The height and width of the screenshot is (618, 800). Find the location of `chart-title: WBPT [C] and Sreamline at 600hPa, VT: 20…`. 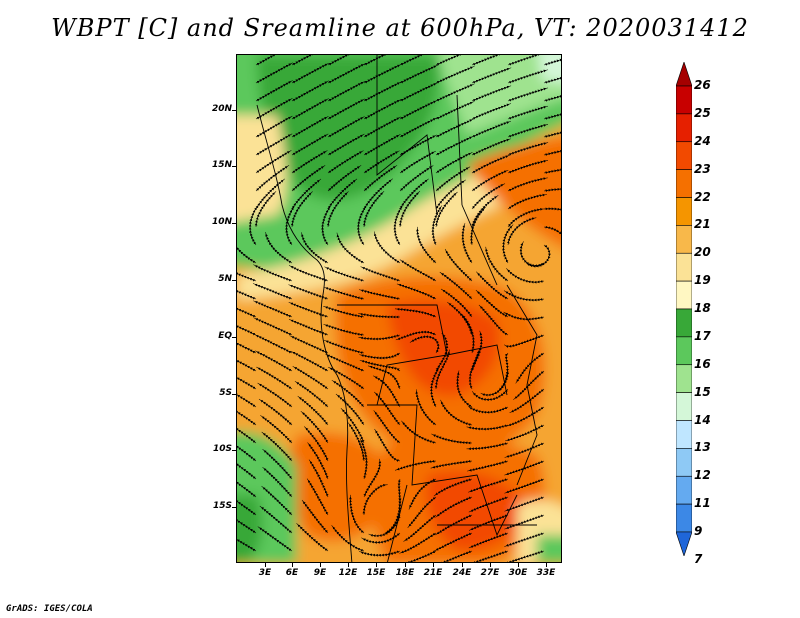

chart-title: WBPT [C] and Sreamline at 600hPa, VT: 20… is located at coordinates (400, 28).